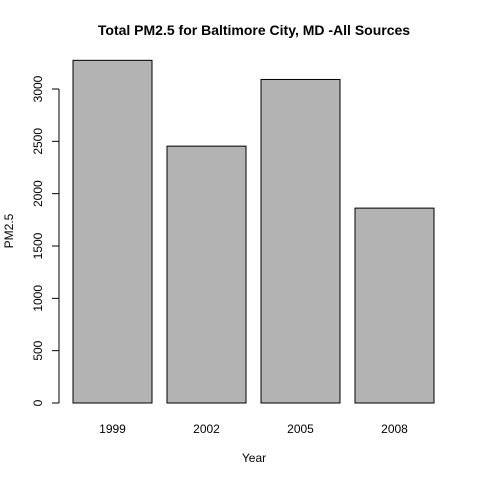  Describe the element at coordinates (38, 402) in the screenshot. I see `y-tick-label-0: 0` at that location.